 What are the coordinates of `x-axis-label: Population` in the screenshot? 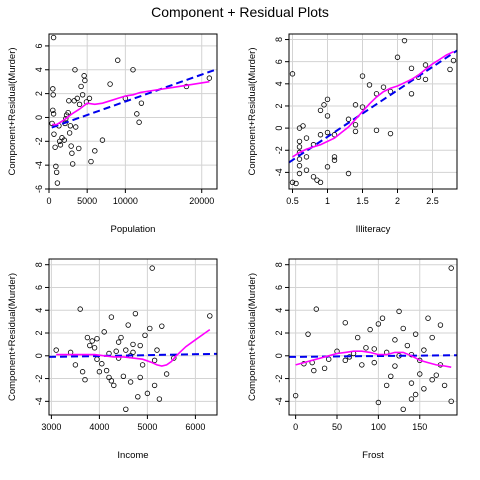 It's located at (133, 229).